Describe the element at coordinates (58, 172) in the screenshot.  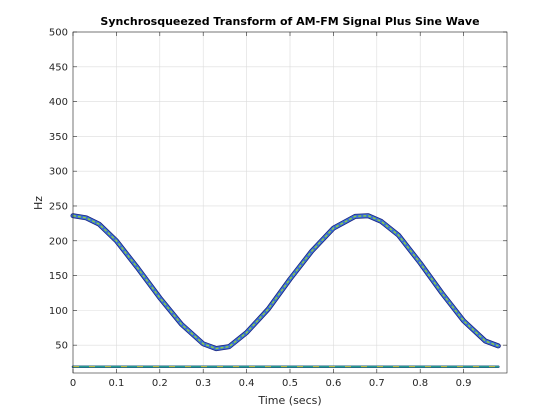
I see `y-tick-label: 300` at that location.